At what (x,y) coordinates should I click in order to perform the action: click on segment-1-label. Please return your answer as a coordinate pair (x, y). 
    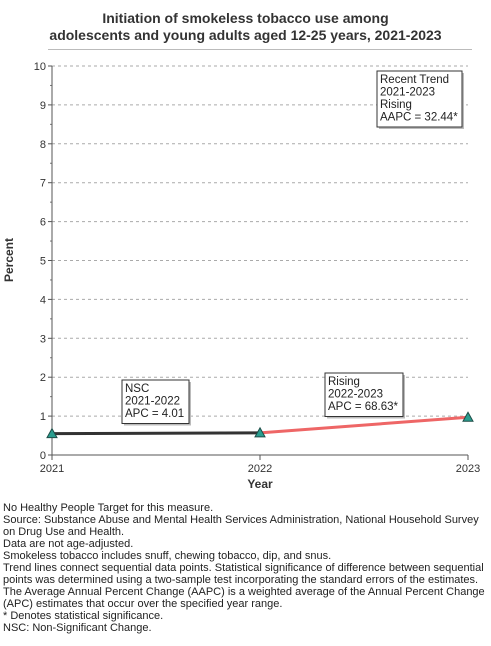
    Looking at the image, I should click on (155, 401).